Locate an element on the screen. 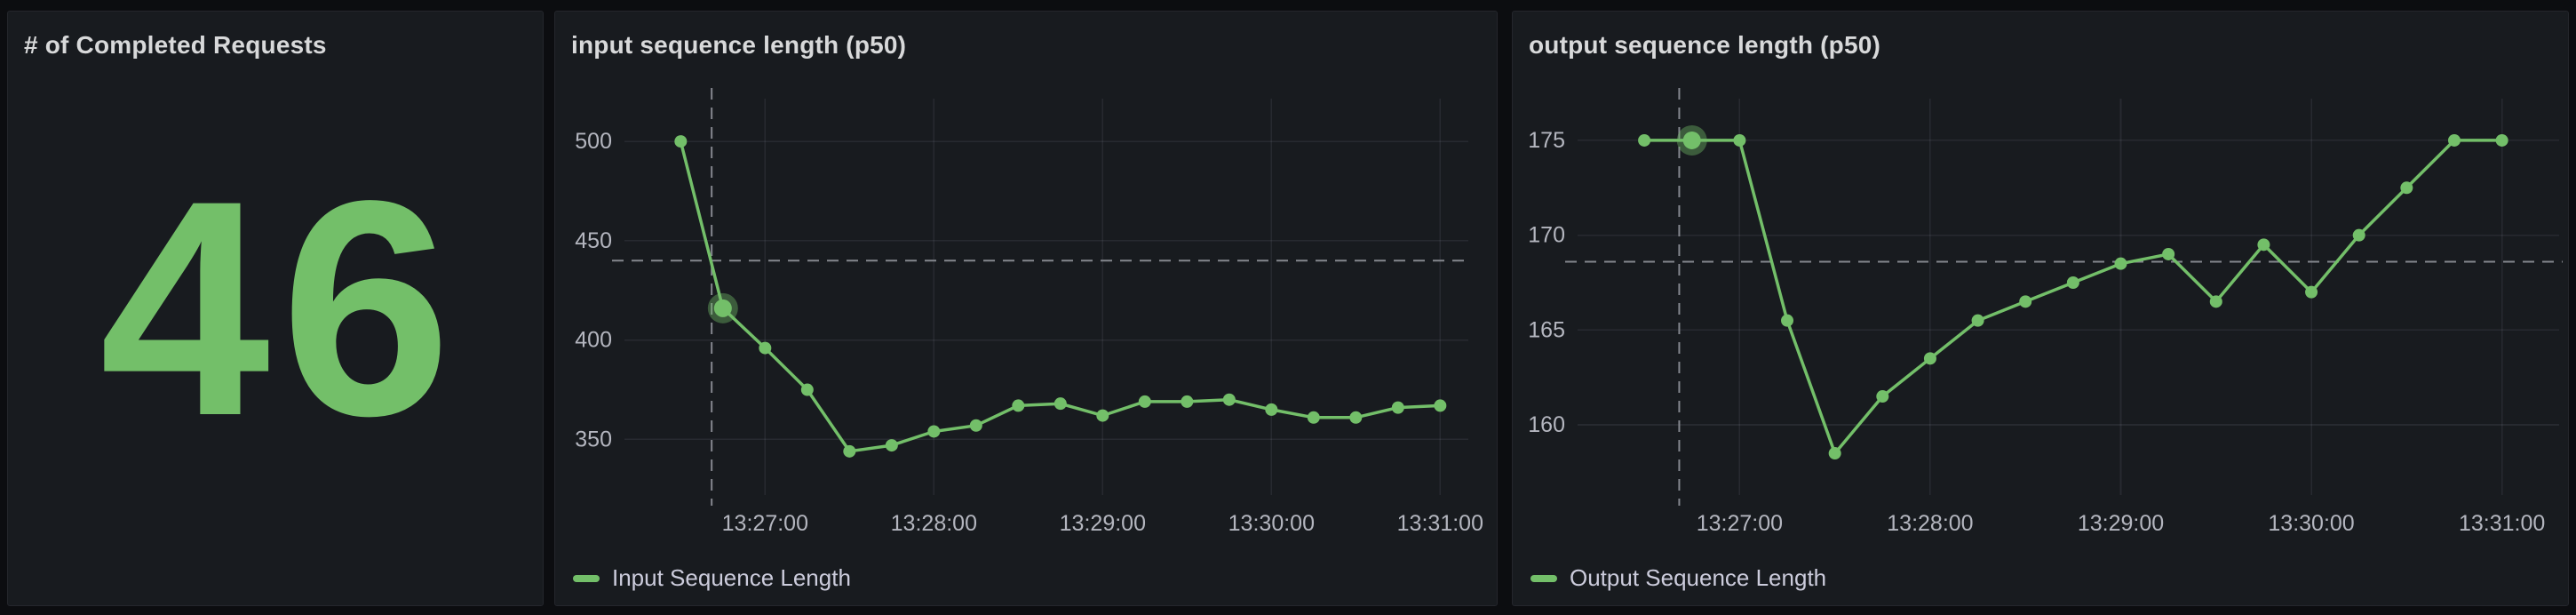 The image size is (2576, 615). y-axis-tick-label: 160 is located at coordinates (1546, 425).